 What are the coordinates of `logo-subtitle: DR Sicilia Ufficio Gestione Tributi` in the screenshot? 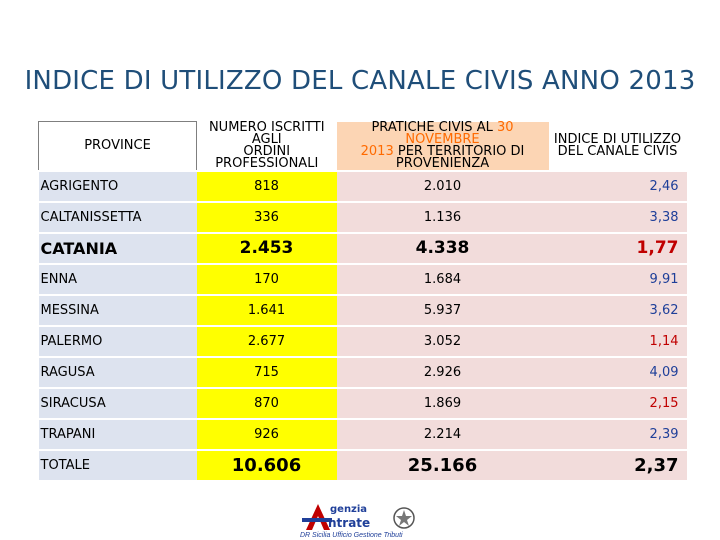 It's located at (351, 535).